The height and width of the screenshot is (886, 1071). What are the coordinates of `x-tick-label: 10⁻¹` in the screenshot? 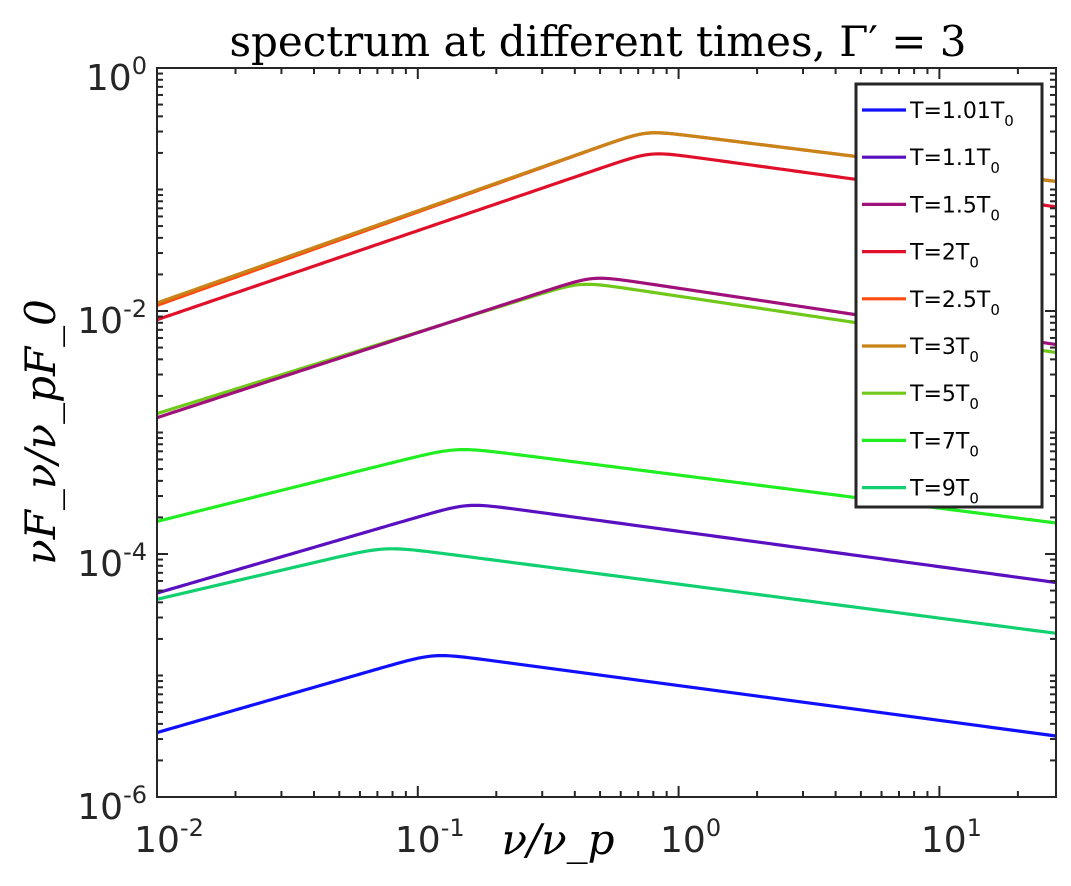 It's located at (430, 837).